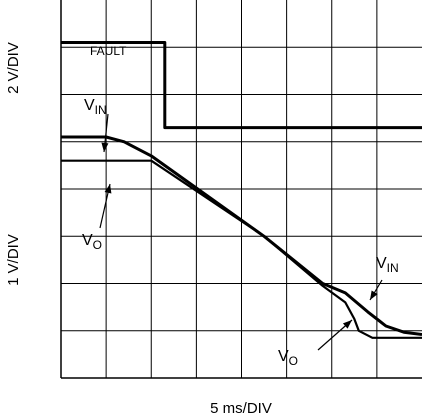 The width and height of the screenshot is (422, 420). I want to click on y-scale-label-bottom: 1 V/DIV, so click(13, 260).